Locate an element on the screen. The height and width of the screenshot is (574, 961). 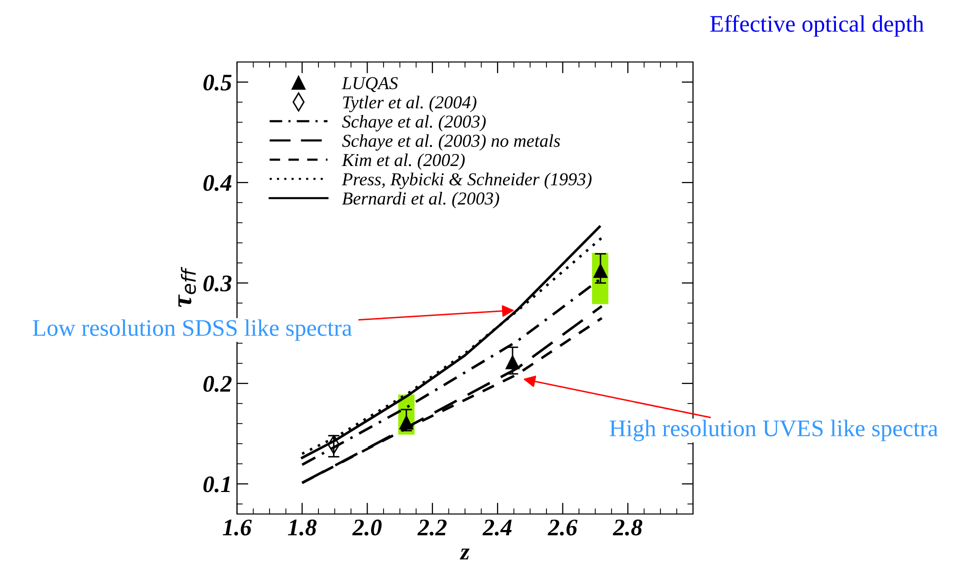
x-tick-label: 1.8 is located at coordinates (302, 528).